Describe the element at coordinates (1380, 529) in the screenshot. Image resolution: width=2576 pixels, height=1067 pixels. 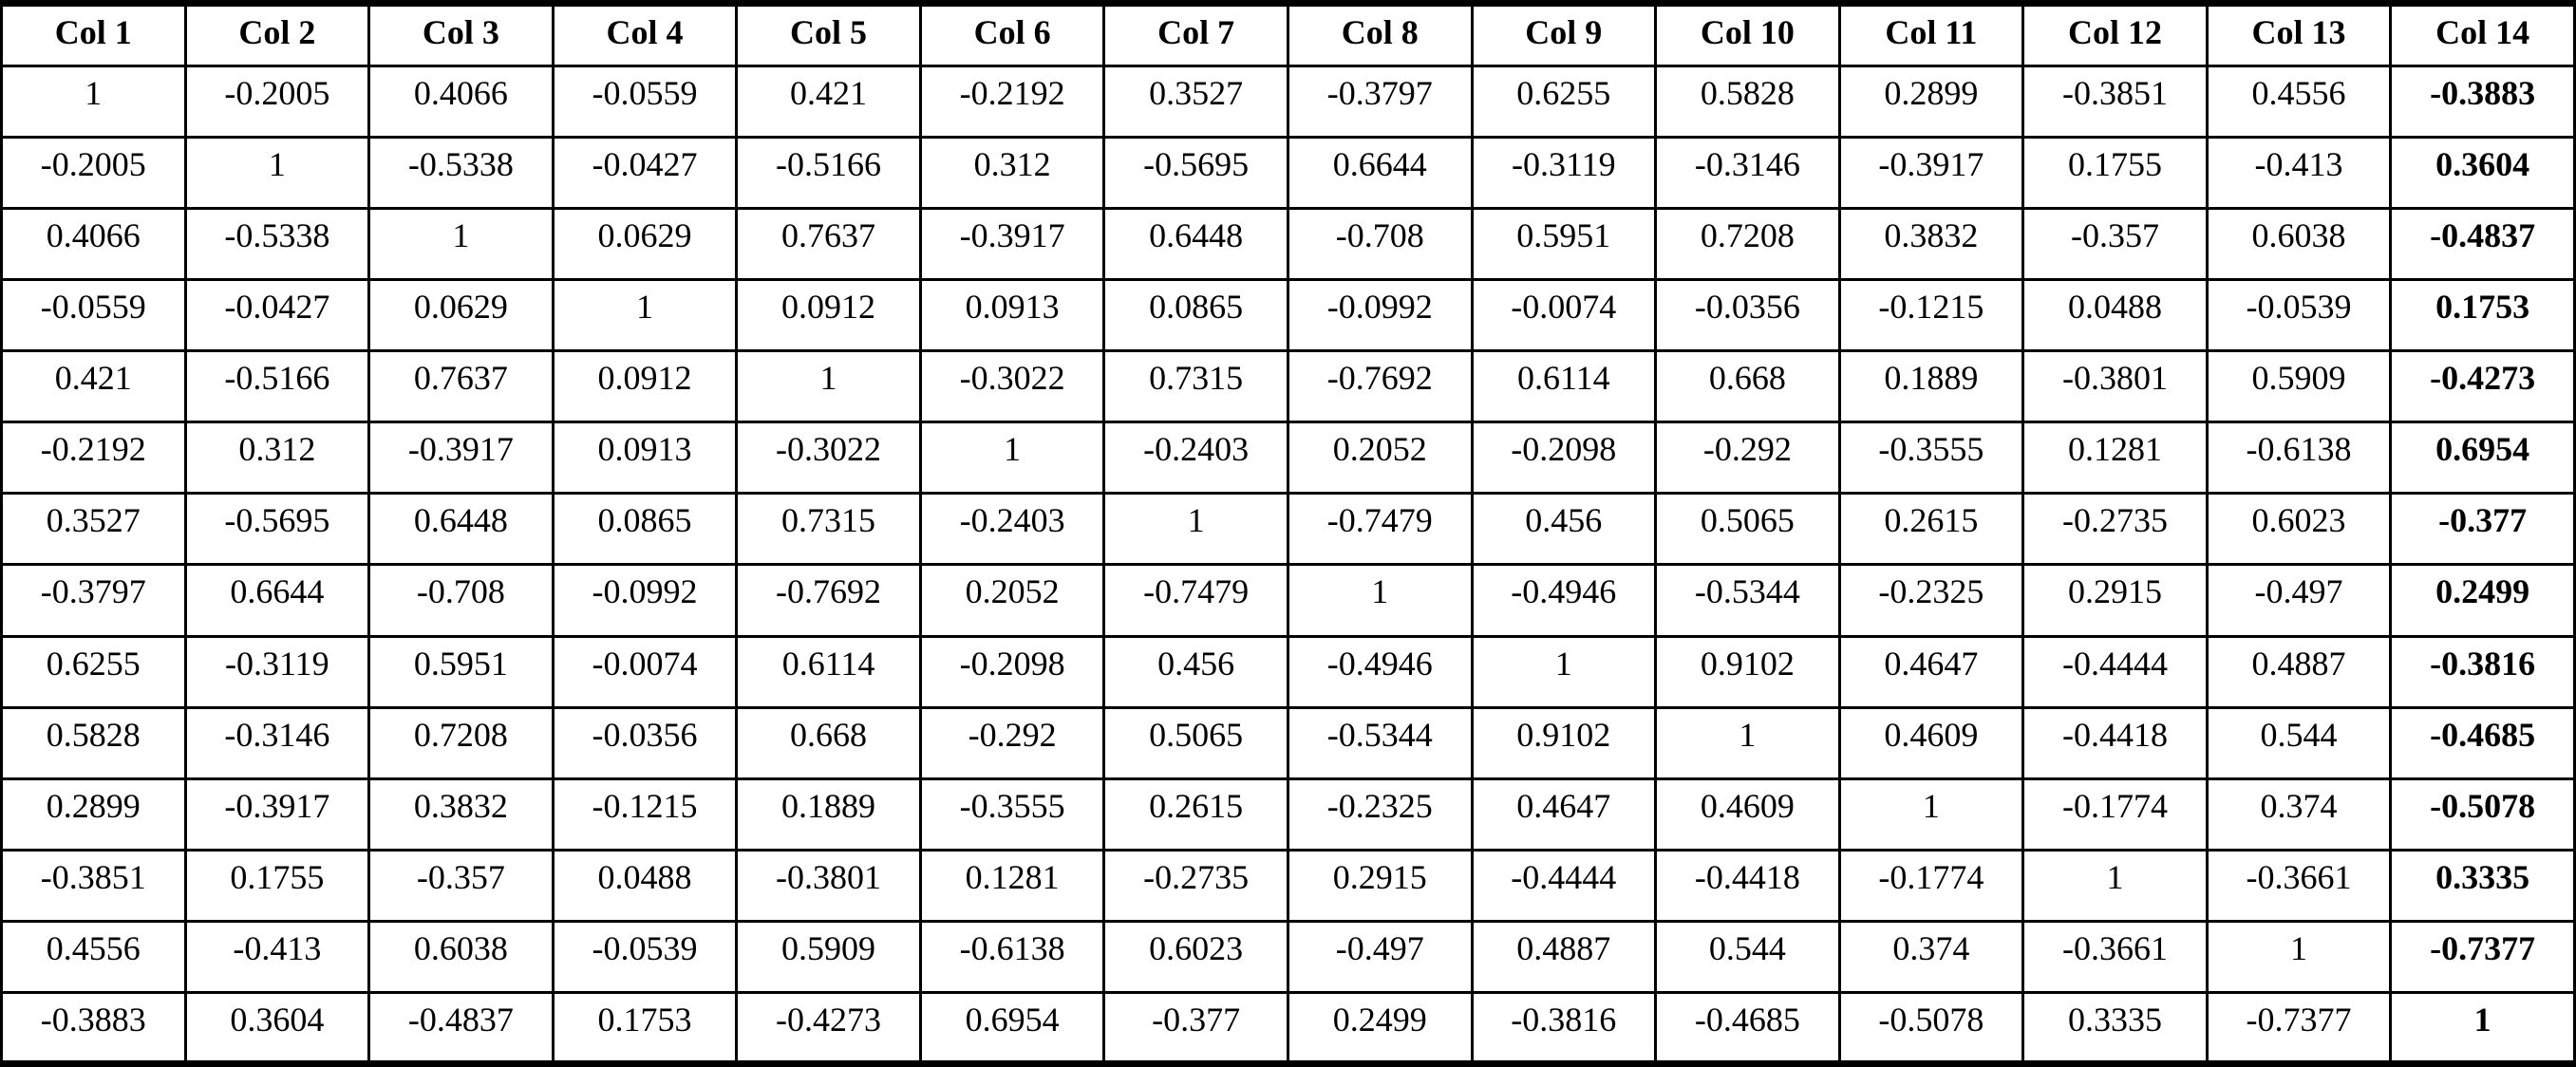
I see `table-cell: -0.7479` at that location.